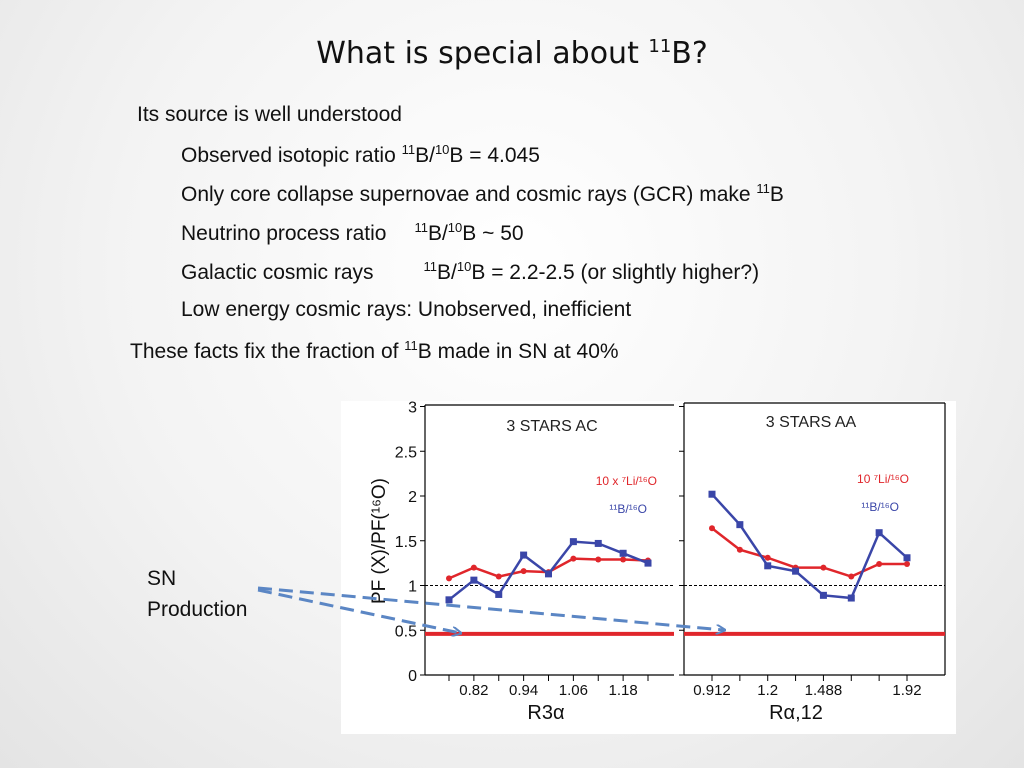 Image resolution: width=1024 pixels, height=768 pixels. I want to click on legend-red: 10 ⁷Li/¹⁶O, so click(883, 479).